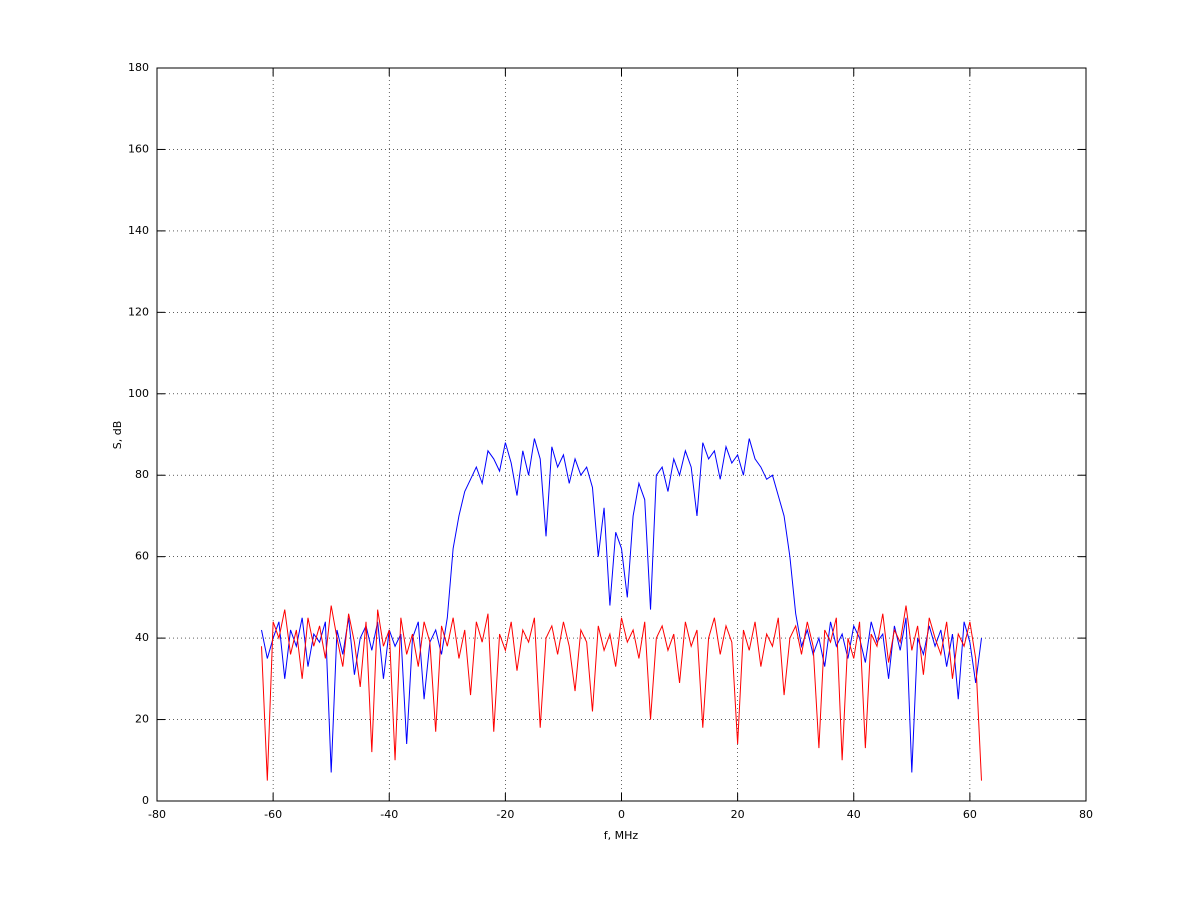 The image size is (1200, 901). What do you see at coordinates (138, 230) in the screenshot?
I see `y-tick-label: 140` at bounding box center [138, 230].